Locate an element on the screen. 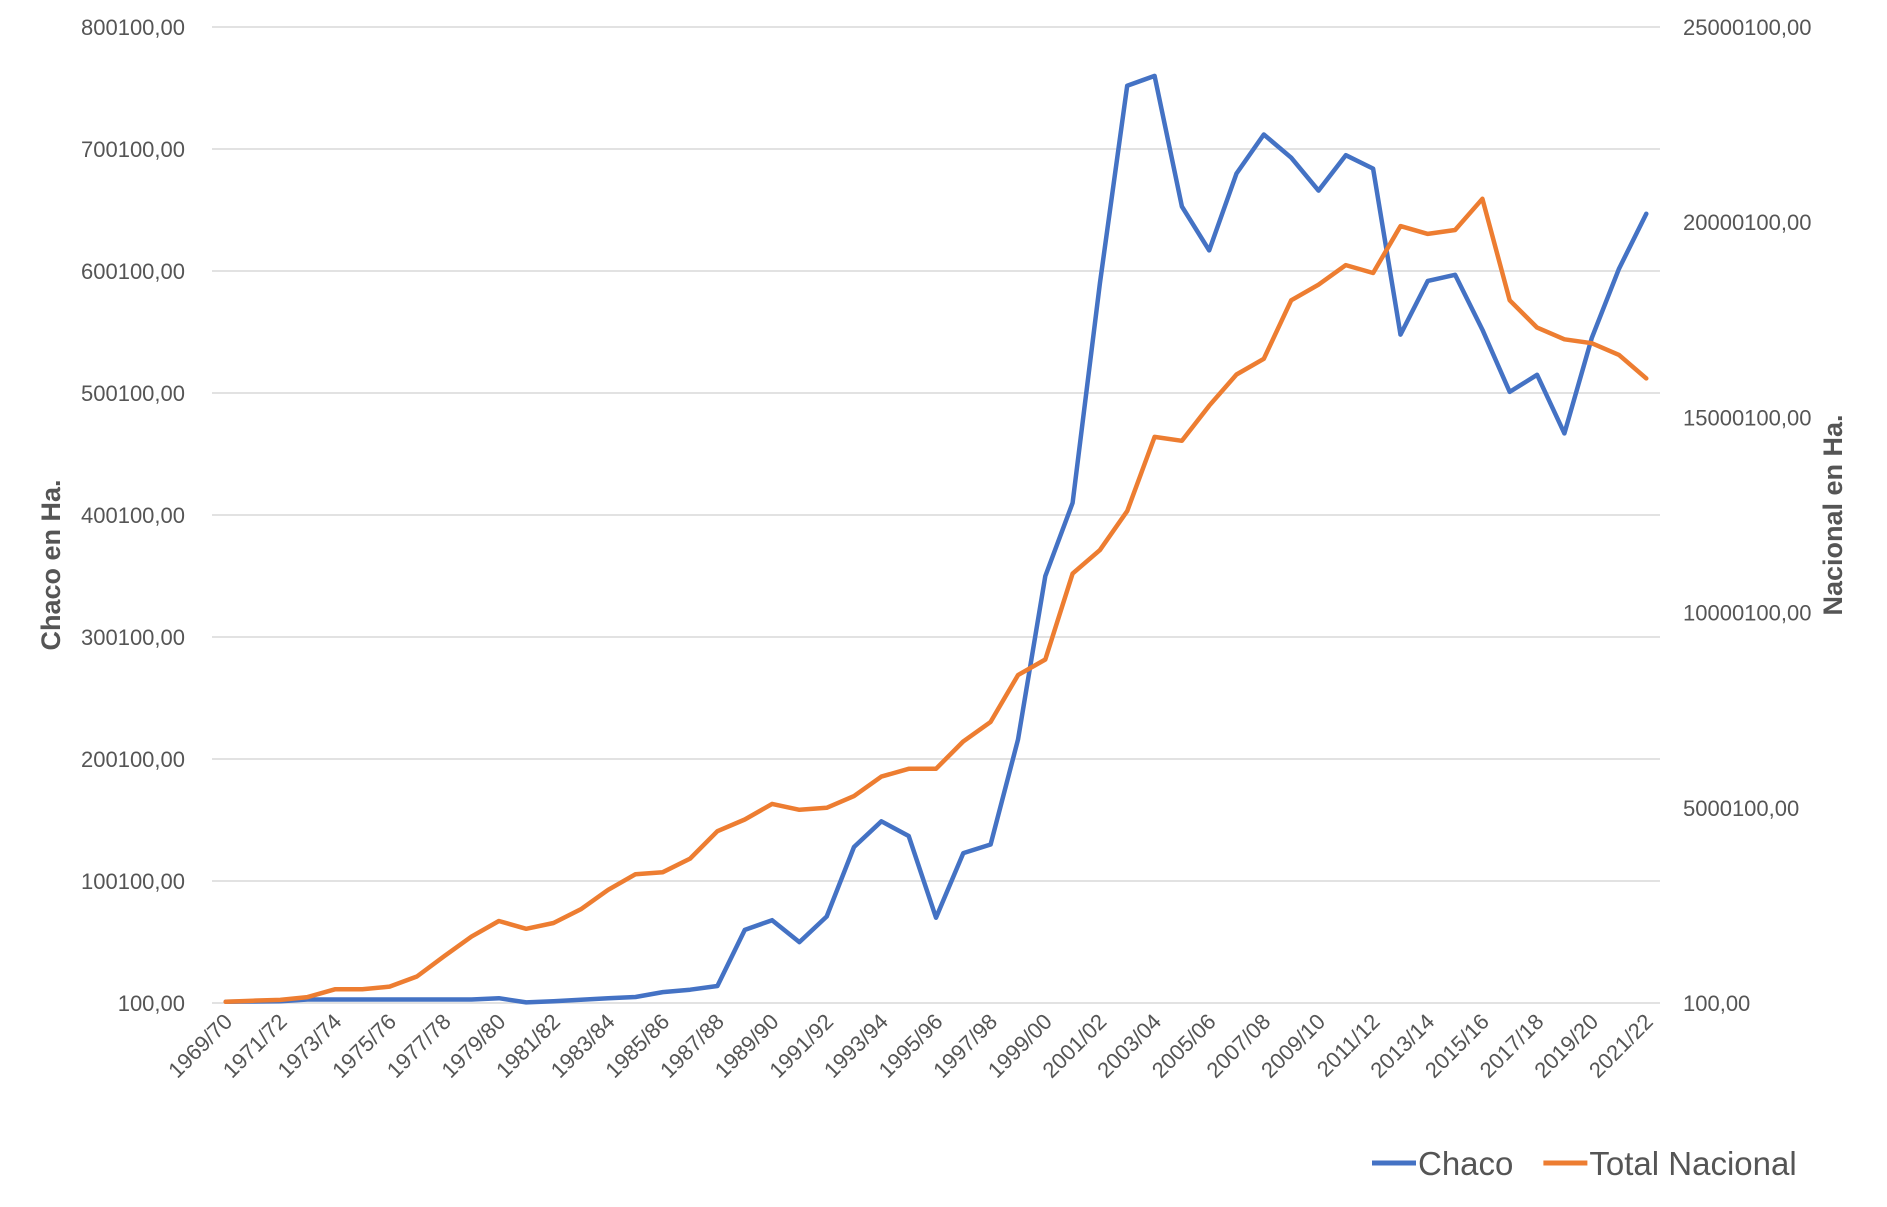 The width and height of the screenshot is (1887, 1207). left-axis-title: Chaco en Ha. is located at coordinates (51, 564).